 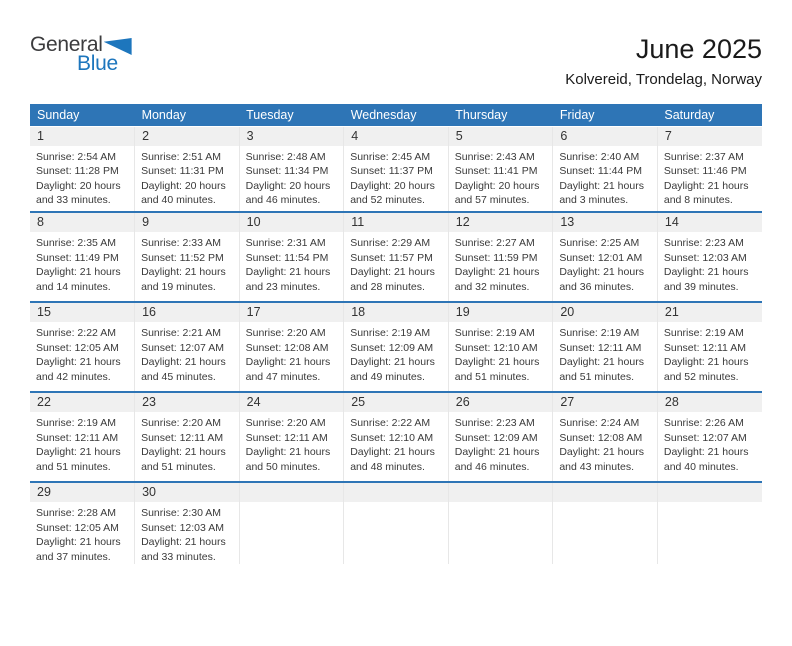 I want to click on sunrise-text: Sunrise: 2:40 AM, so click(x=599, y=156).